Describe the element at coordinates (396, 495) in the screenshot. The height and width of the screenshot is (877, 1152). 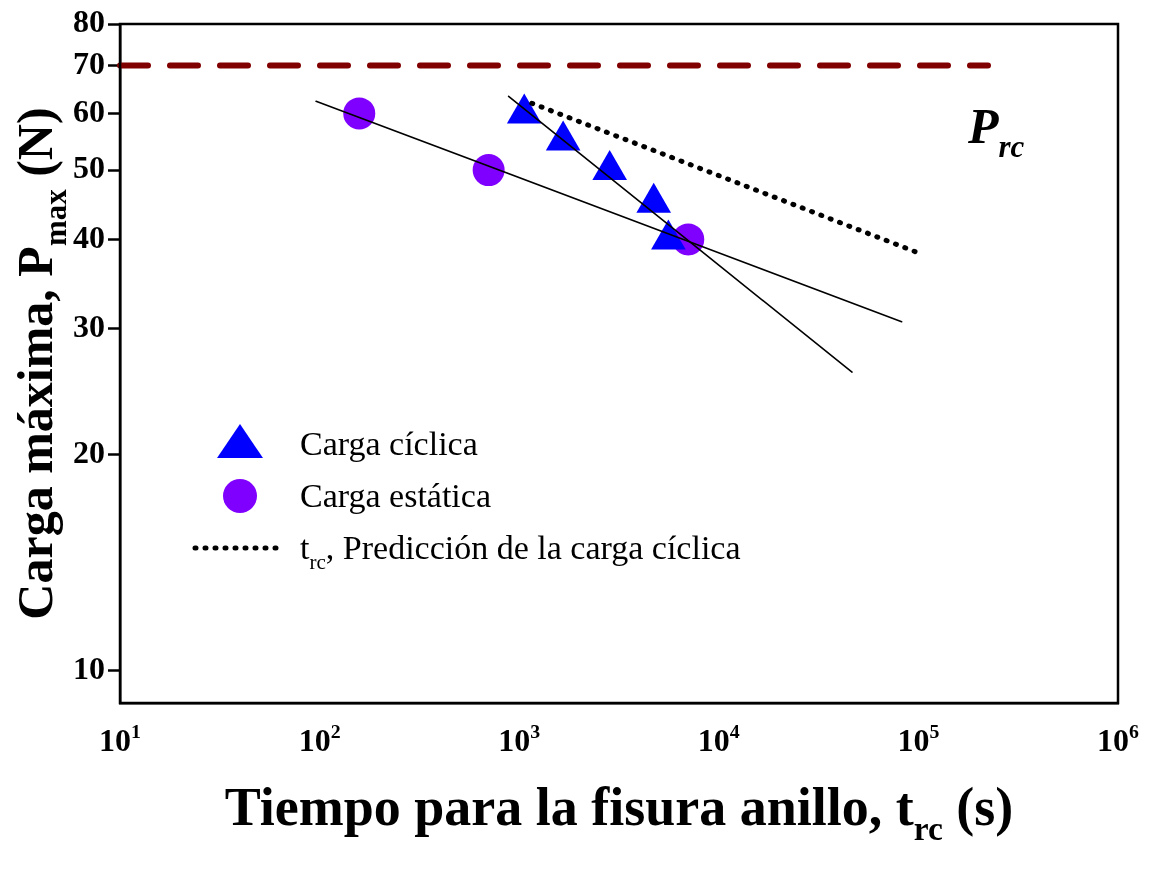
I see `legend-label: Carga estática` at that location.